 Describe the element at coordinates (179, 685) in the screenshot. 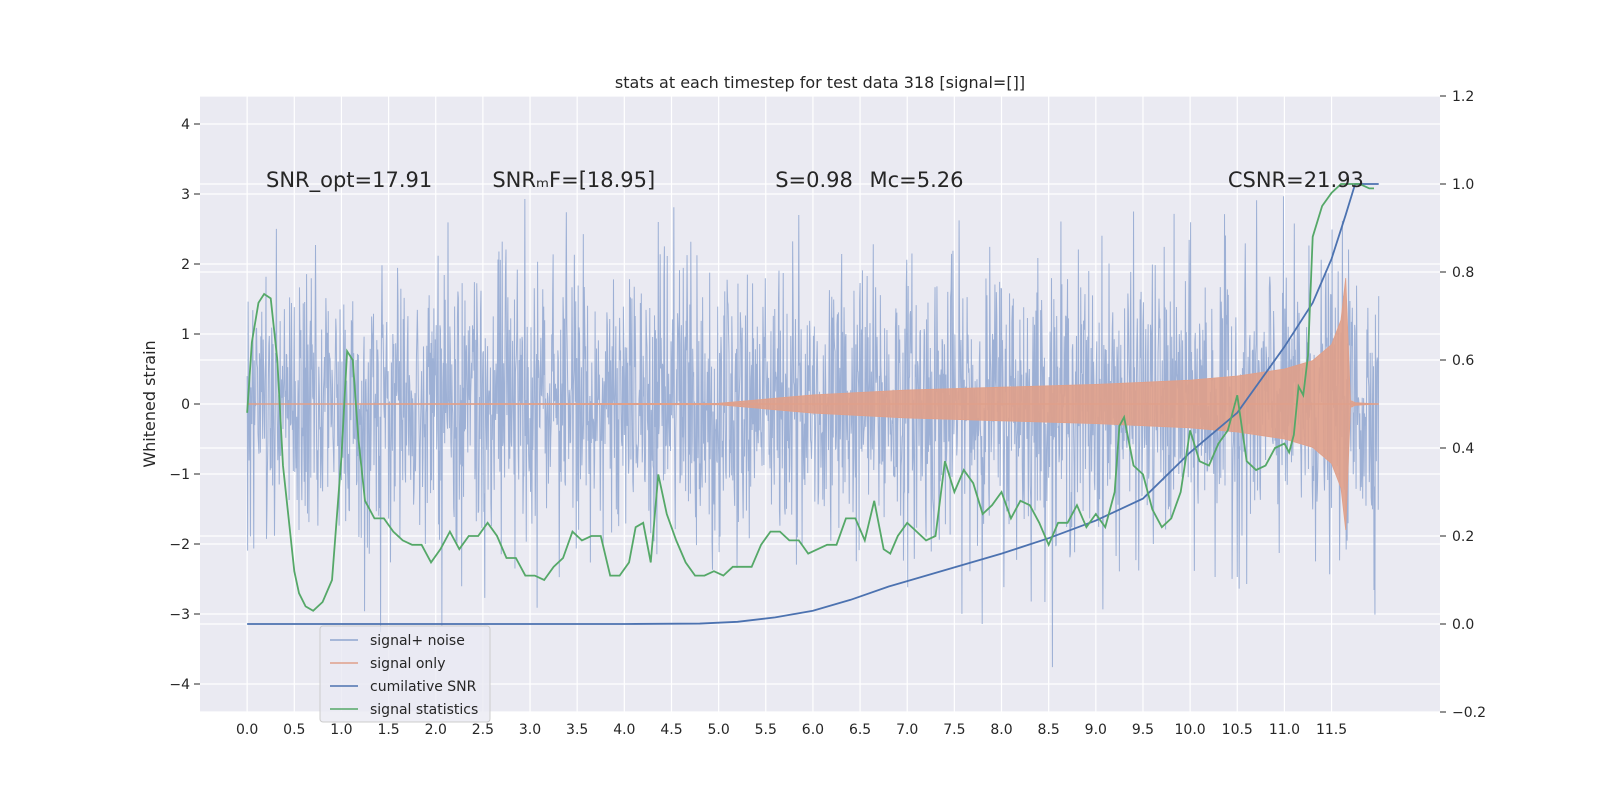

I see `left-y-tick-label: −4` at that location.